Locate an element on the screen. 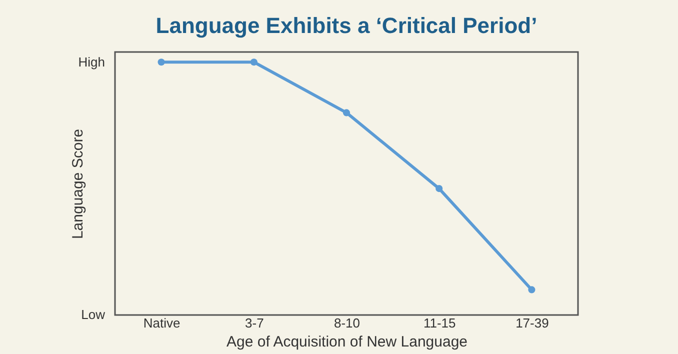 The height and width of the screenshot is (354, 678). x-axis-title: Age of Acquisition of New Language is located at coordinates (347, 342).